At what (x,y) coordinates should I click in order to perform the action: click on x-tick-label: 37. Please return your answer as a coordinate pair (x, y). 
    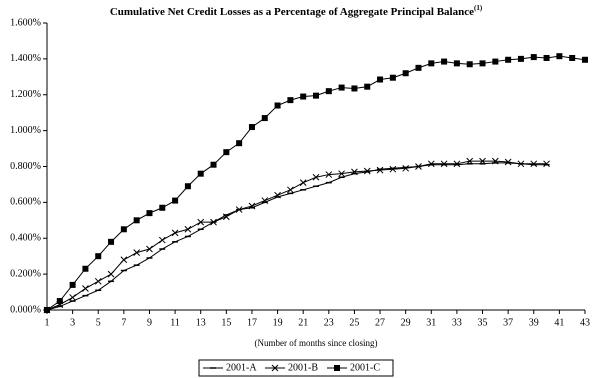
    Looking at the image, I should click on (508, 322).